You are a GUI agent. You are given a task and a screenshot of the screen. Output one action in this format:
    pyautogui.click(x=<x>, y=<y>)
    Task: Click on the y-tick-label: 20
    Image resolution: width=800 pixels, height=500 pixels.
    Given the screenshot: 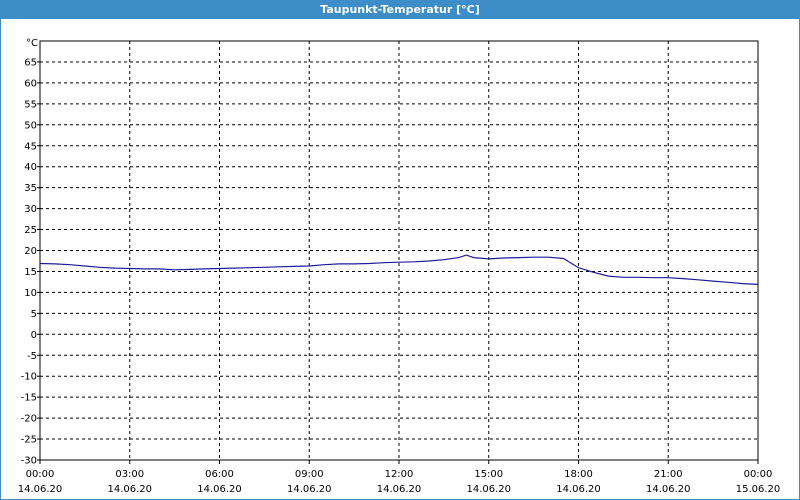 What is the action you would take?
    pyautogui.click(x=30, y=251)
    